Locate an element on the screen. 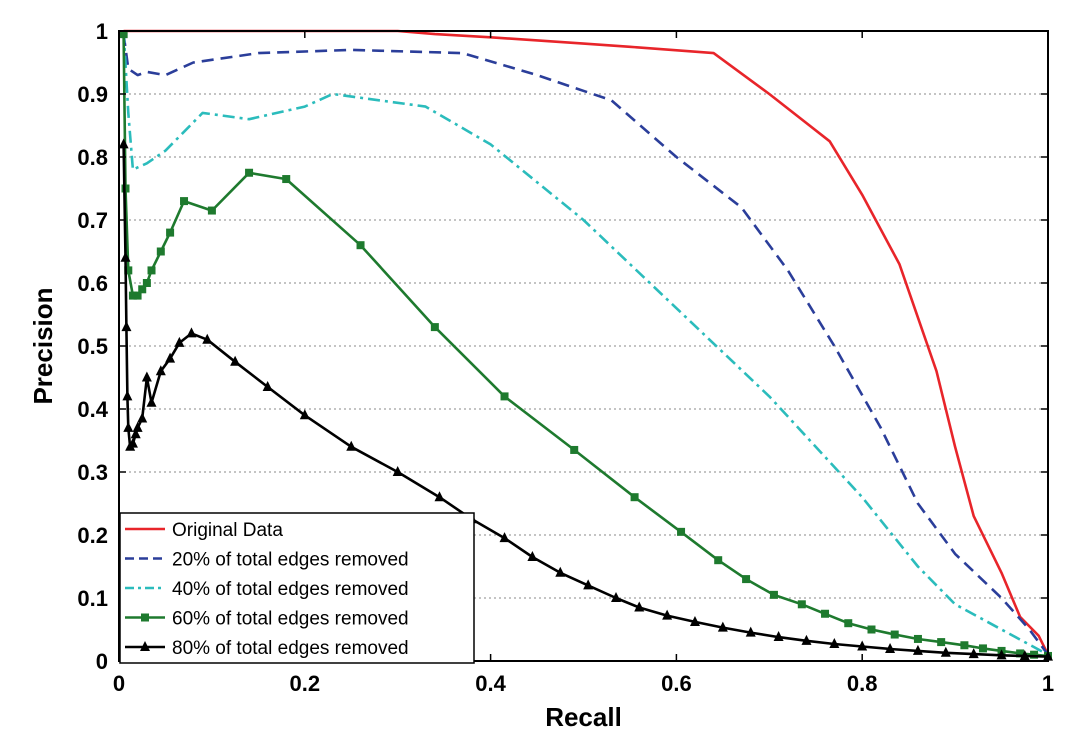 The image size is (1080, 743). y-tick-label: 0.4 is located at coordinates (92, 409).